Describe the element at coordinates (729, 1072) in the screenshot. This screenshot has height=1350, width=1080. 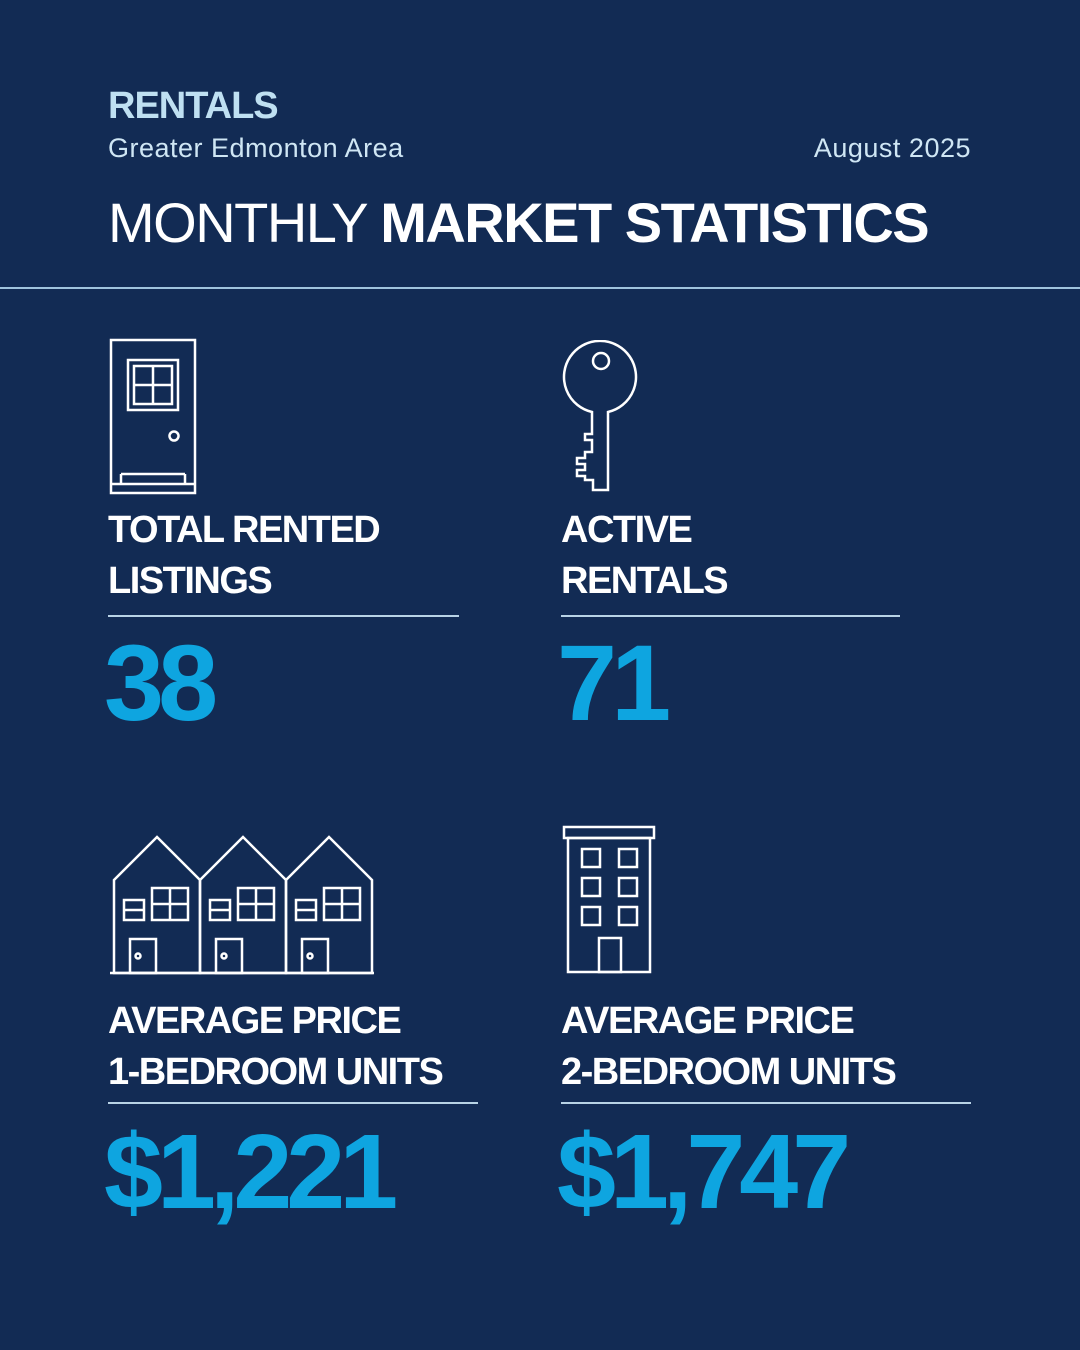
I see `stat-label-line2: 2-BEDROOM UNITS` at that location.